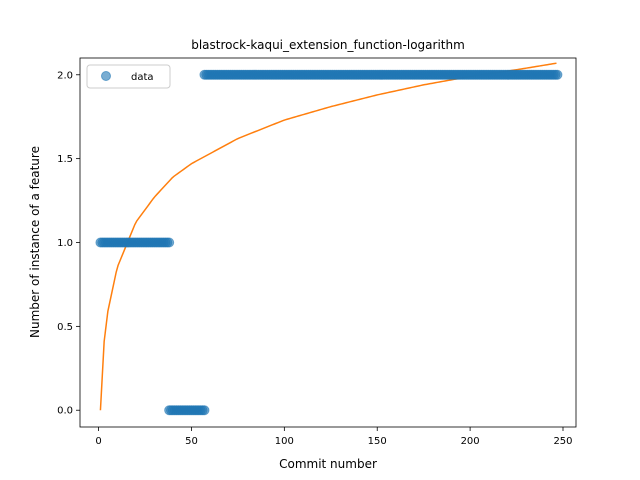 This screenshot has height=480, width=640. Describe the element at coordinates (65, 327) in the screenshot. I see `y-tick-label: 0.5` at that location.